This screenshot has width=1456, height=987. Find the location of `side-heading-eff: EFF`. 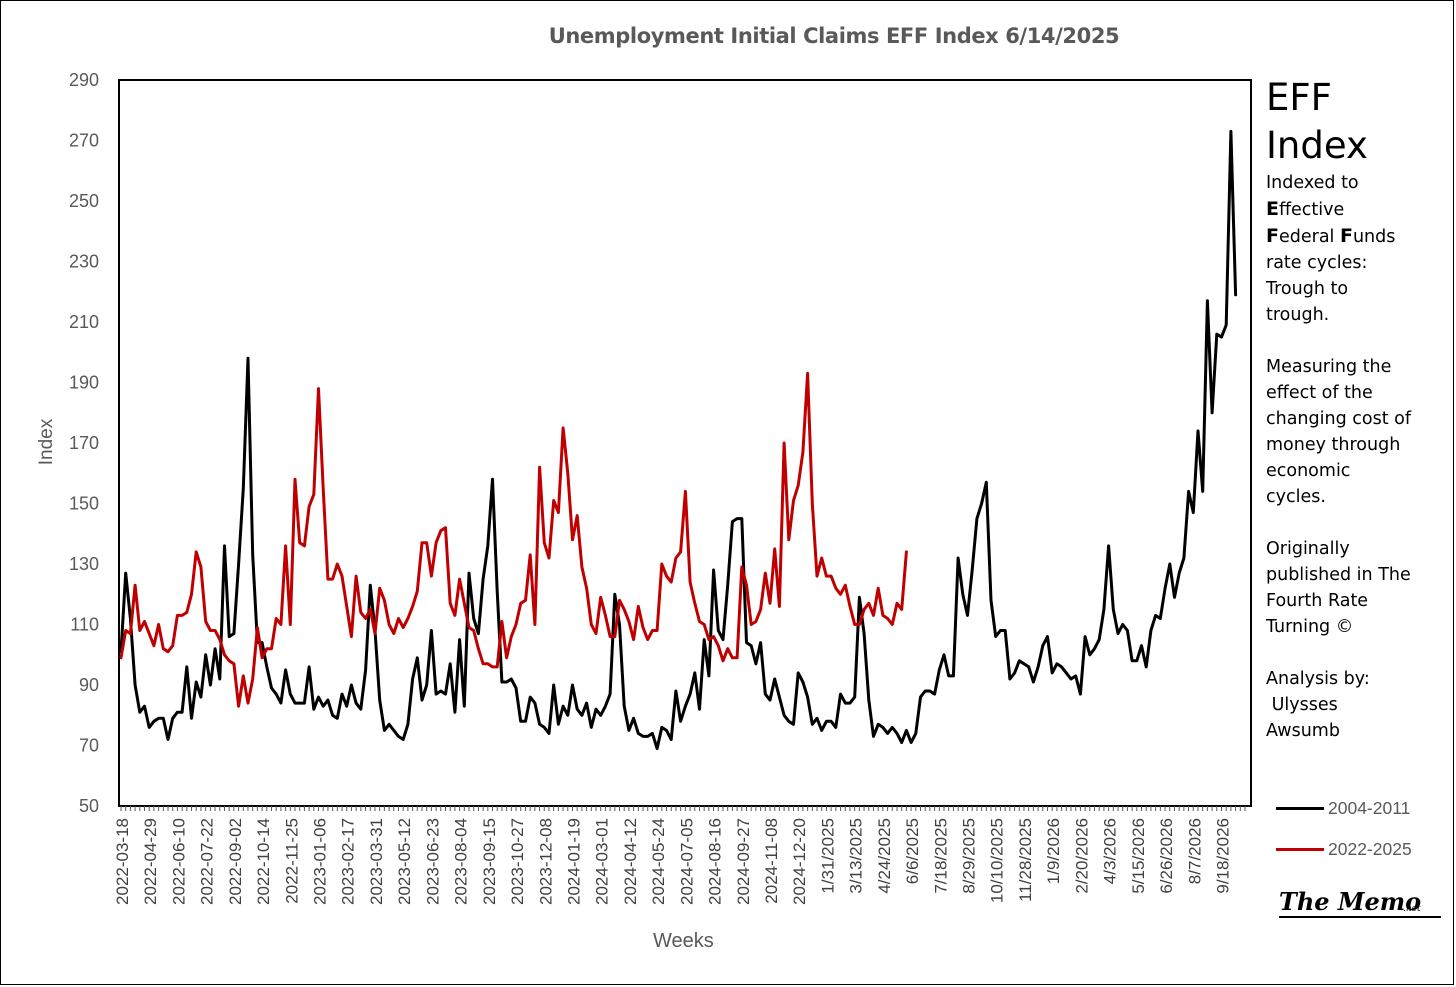

side-heading-eff: EFF is located at coordinates (1299, 97).